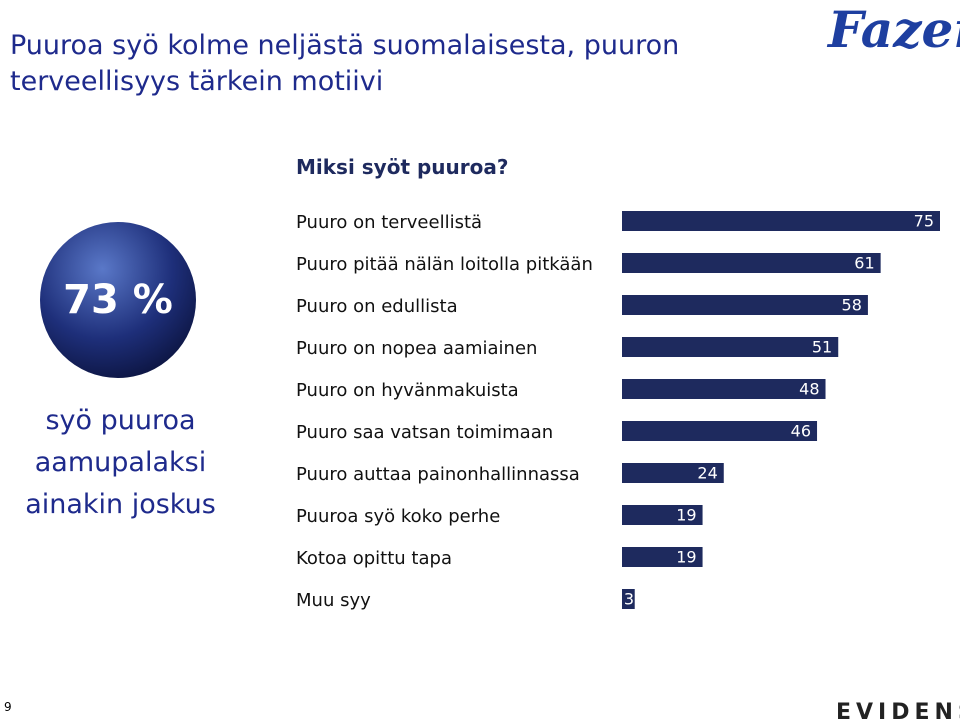 The height and width of the screenshot is (723, 960). I want to click on value-label: 3, so click(629, 599).